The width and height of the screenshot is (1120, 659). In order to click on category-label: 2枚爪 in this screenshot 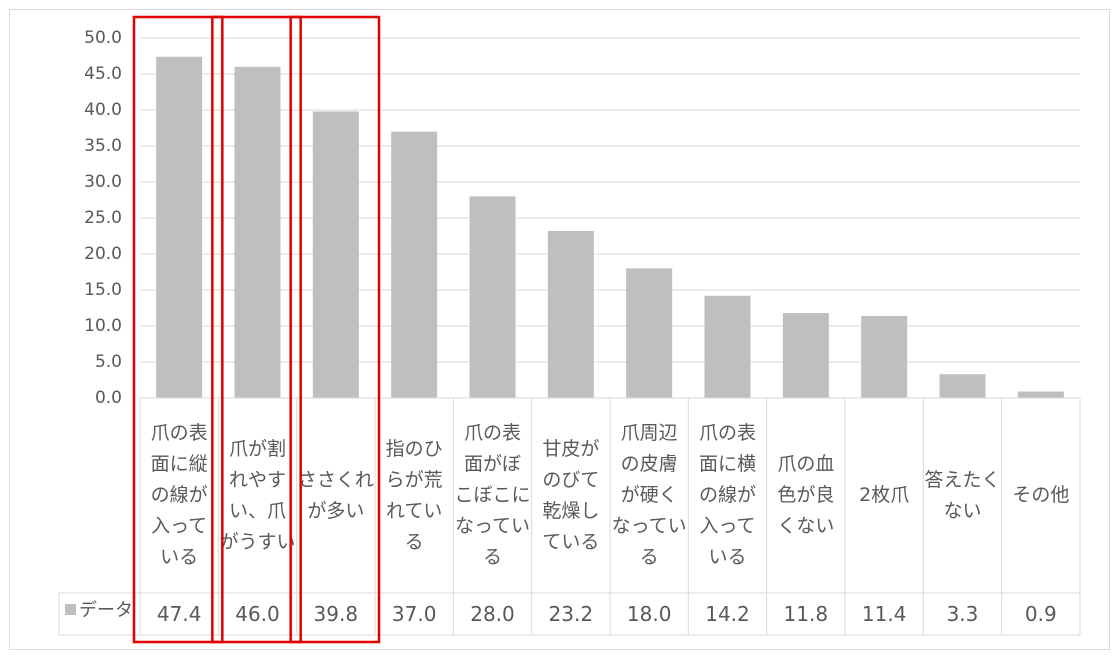, I will do `click(884, 495)`.